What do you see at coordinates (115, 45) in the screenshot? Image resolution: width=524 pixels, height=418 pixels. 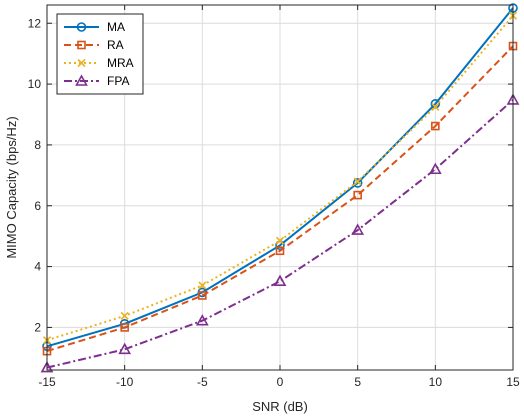 I see `legend-label-ra: RA` at bounding box center [115, 45].